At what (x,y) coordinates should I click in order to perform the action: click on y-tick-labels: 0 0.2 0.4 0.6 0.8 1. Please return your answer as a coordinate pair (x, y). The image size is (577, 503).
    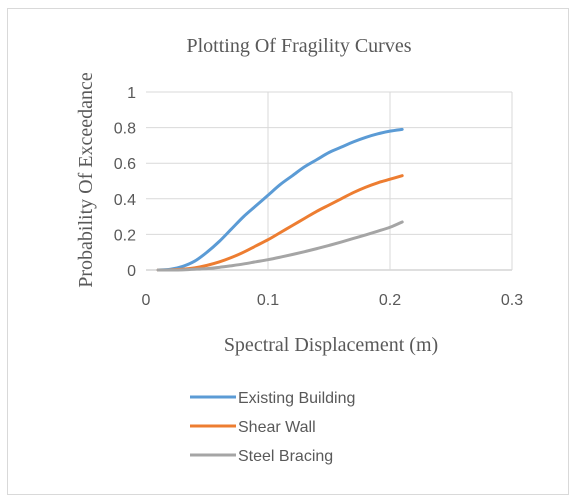
    Looking at the image, I should click on (125, 182).